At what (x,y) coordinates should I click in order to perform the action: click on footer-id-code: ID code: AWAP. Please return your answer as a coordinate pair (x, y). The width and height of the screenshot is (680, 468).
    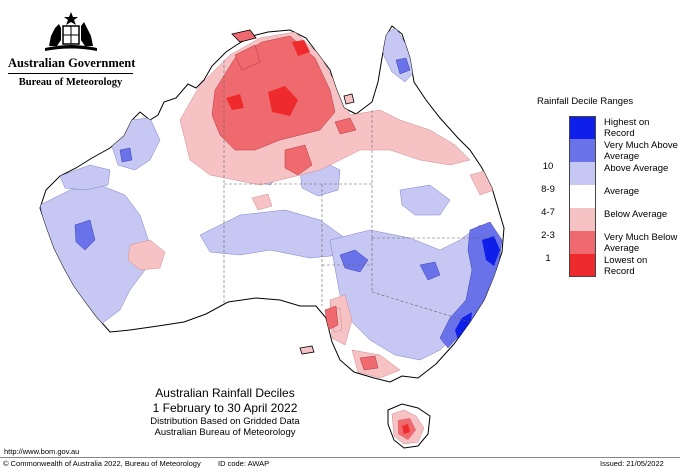
    Looking at the image, I should click on (244, 463).